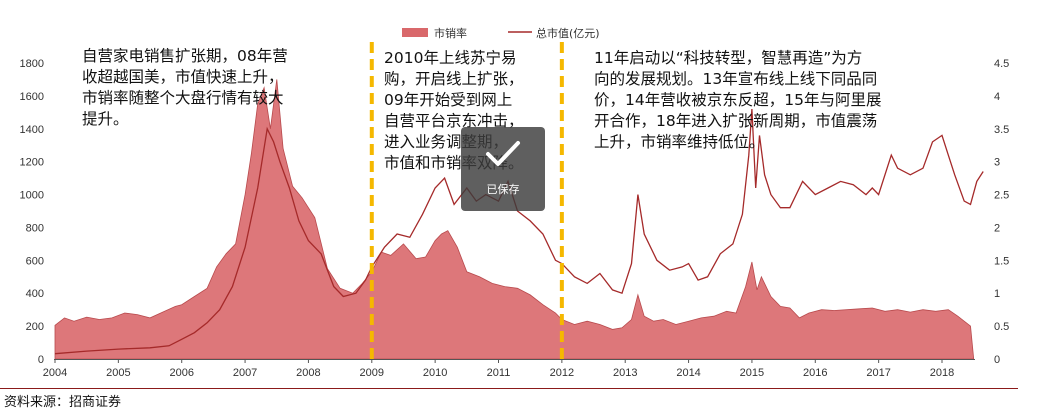 The width and height of the screenshot is (1055, 415). Describe the element at coordinates (878, 373) in the screenshot. I see `x-tick-label: 2017` at that location.